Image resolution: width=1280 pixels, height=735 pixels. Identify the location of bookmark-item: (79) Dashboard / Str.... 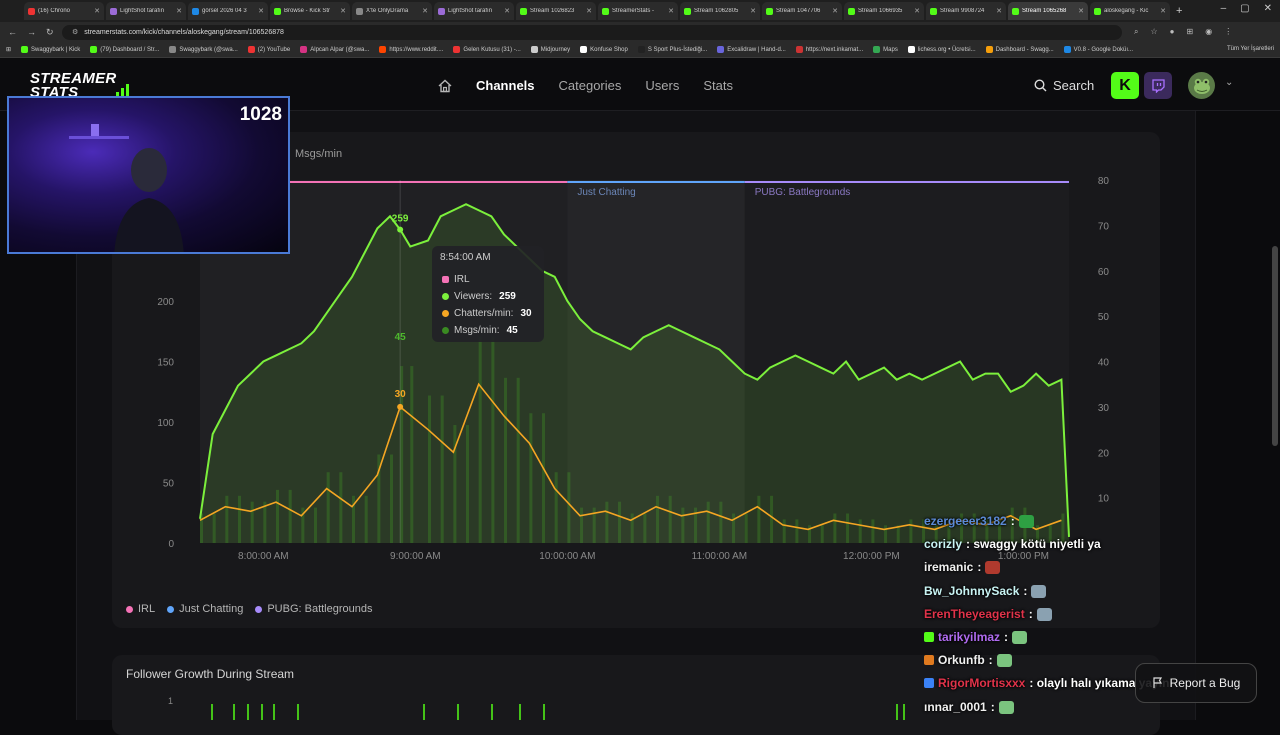
(124, 49).